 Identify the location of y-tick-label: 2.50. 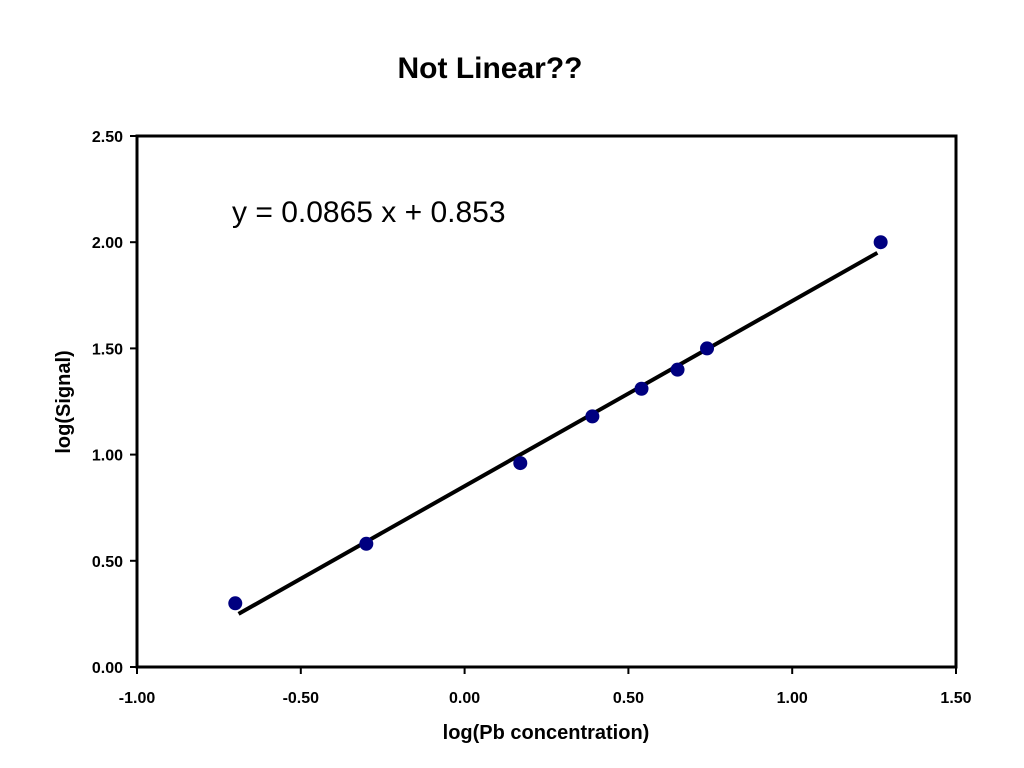
(107, 137).